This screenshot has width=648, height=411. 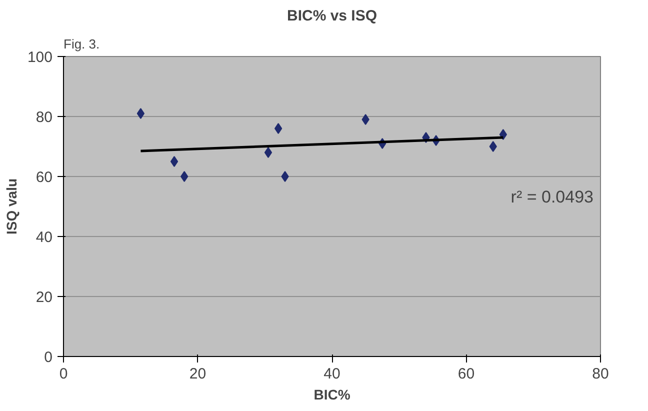 What do you see at coordinates (332, 374) in the screenshot?
I see `x-tick-label: 40` at bounding box center [332, 374].